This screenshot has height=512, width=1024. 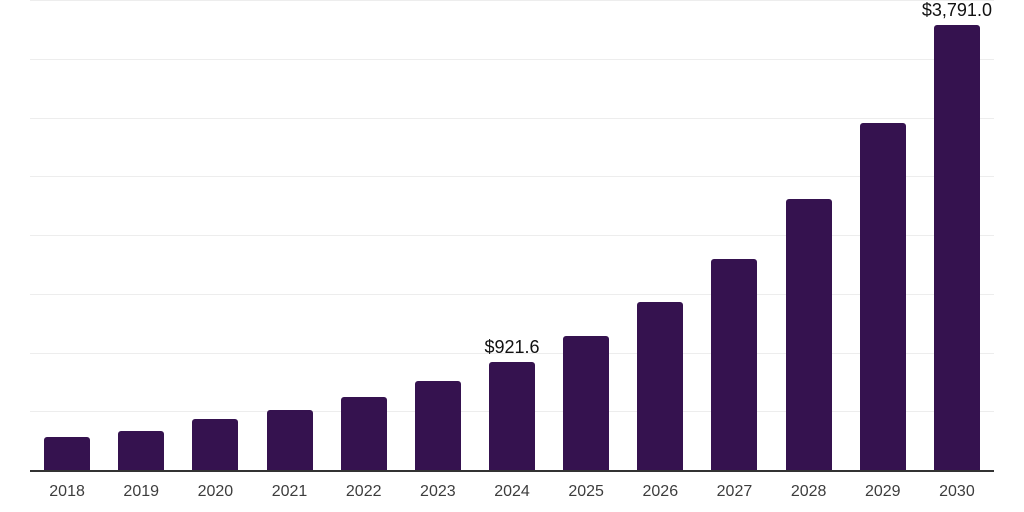 What do you see at coordinates (586, 491) in the screenshot?
I see `x-axis-tick-label-2025: 2025` at bounding box center [586, 491].